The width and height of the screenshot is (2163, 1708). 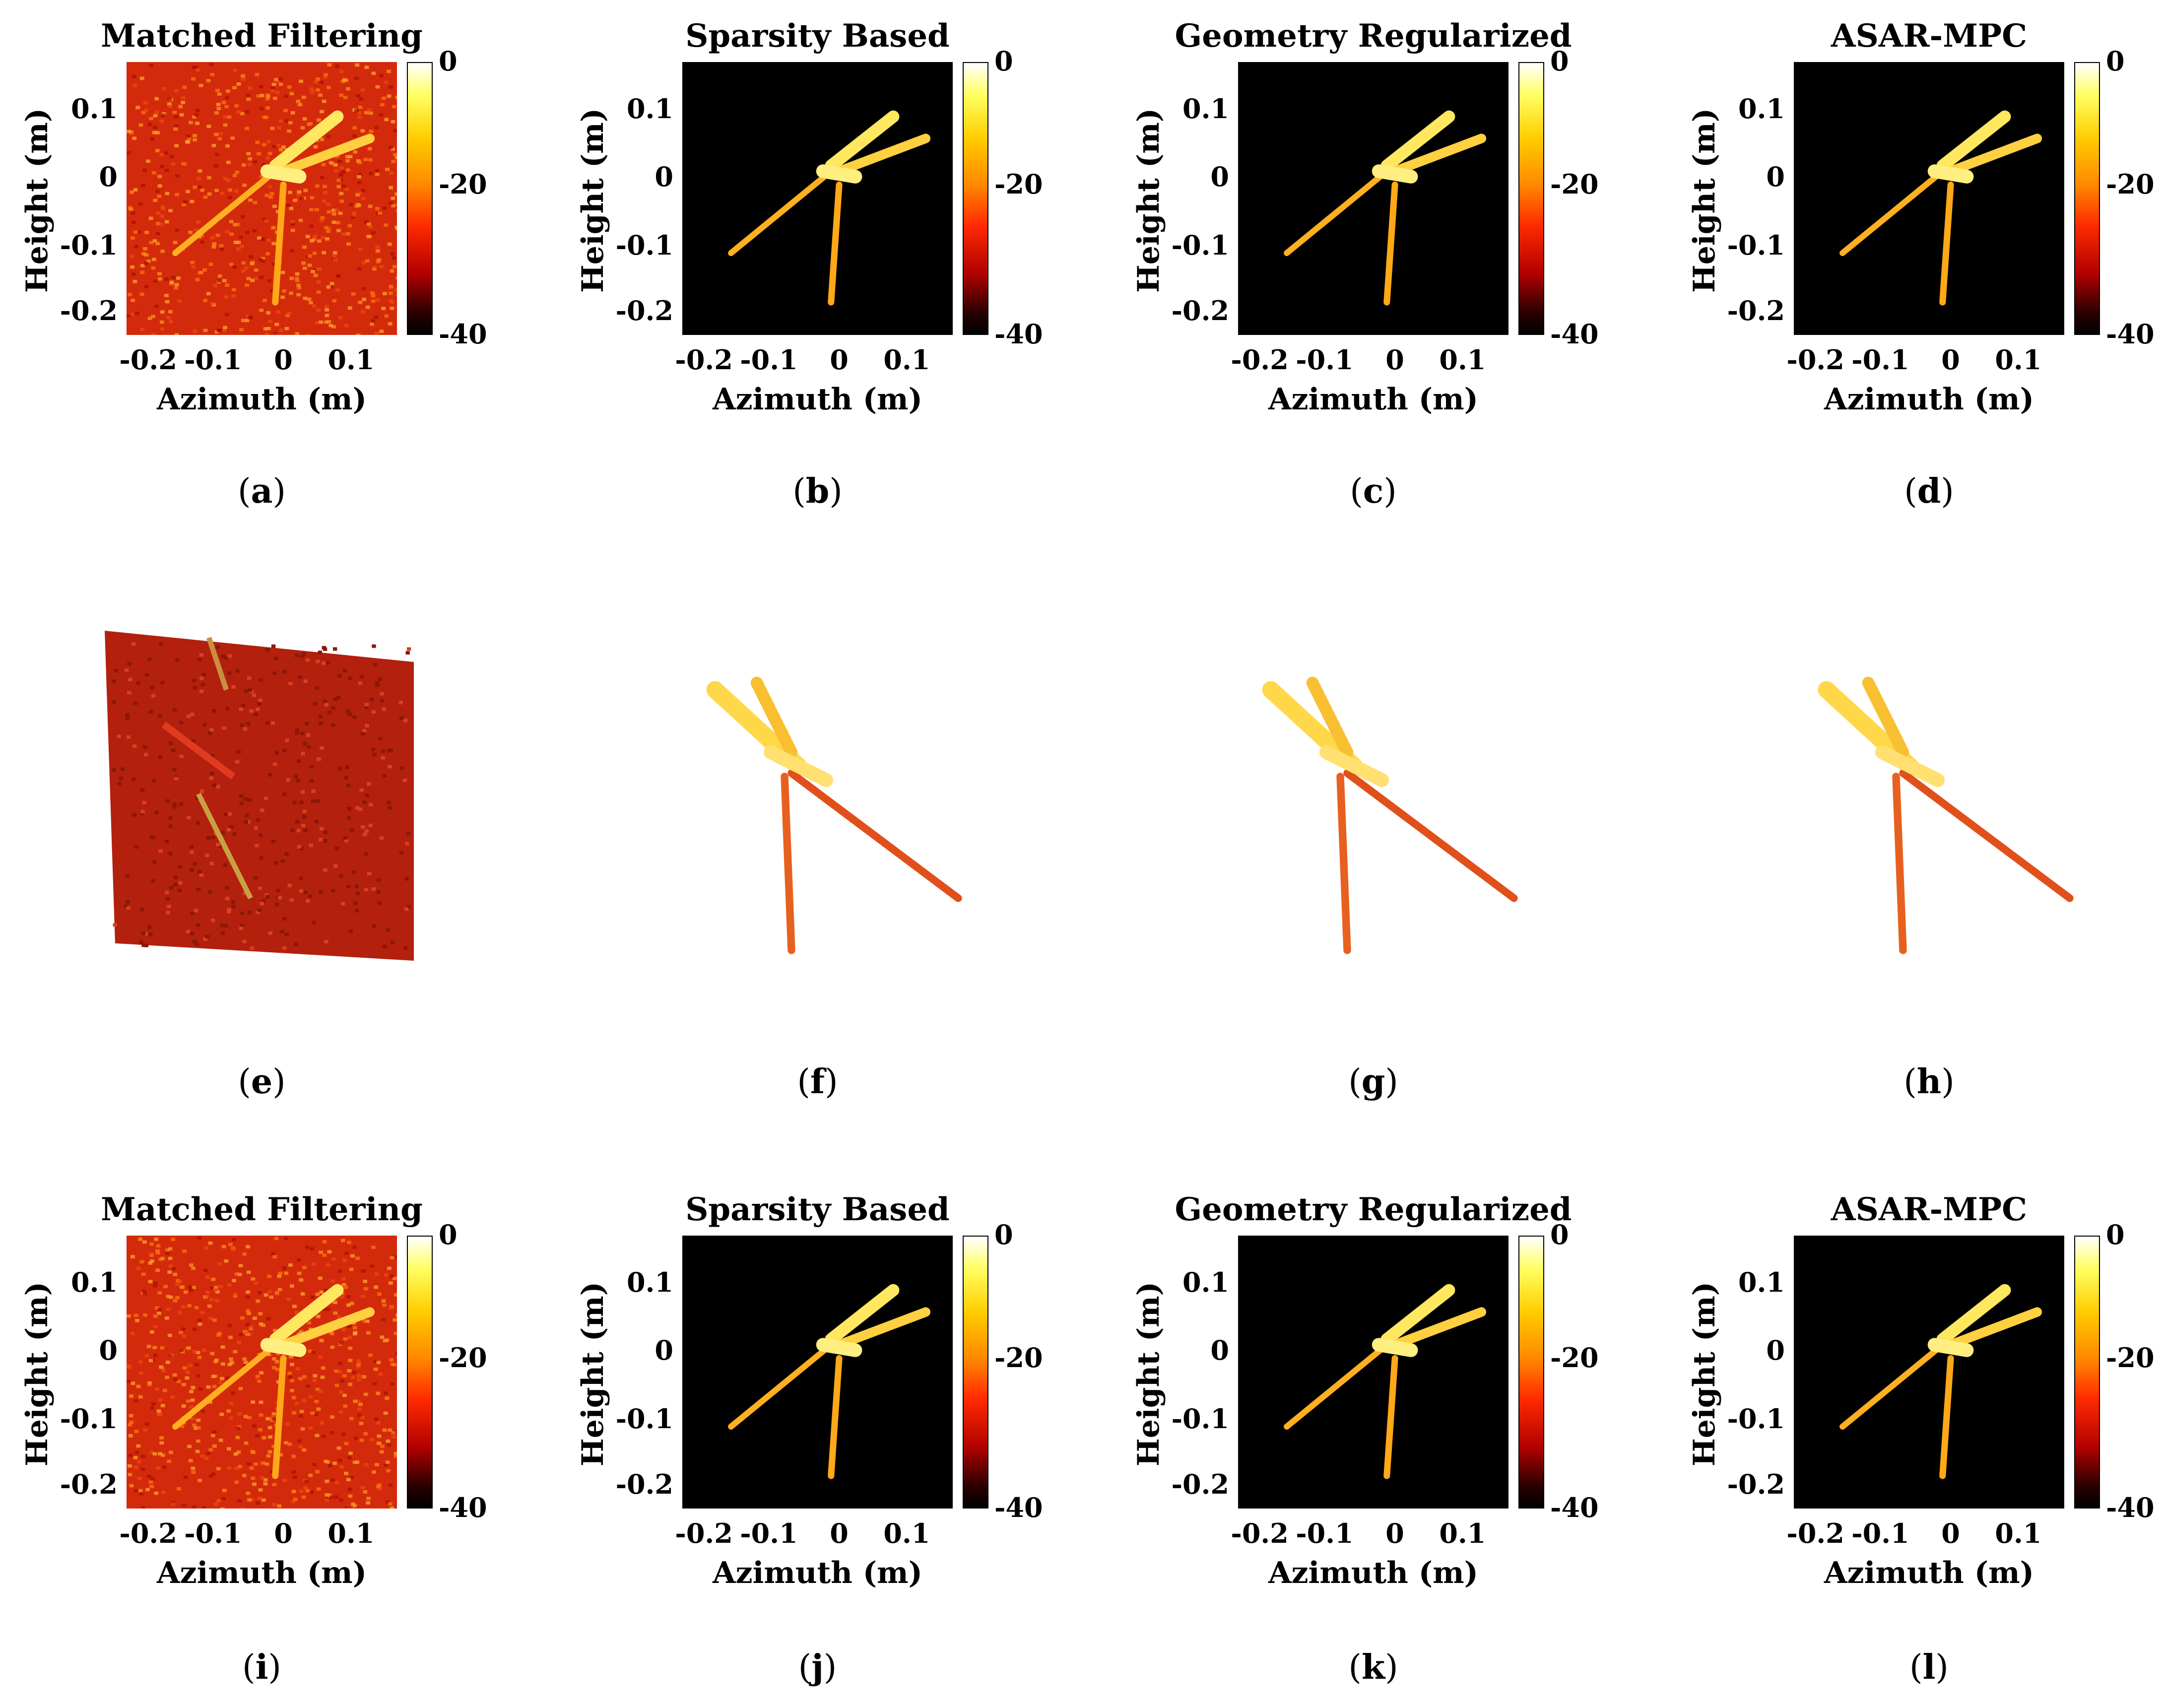 I want to click on panel-k-ytick: -0.1, so click(x=1200, y=1419).